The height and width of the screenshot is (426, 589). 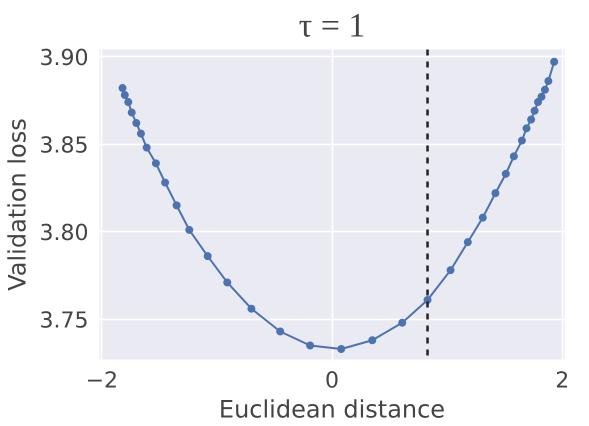 I want to click on x-tick-label: 2, so click(x=562, y=381).